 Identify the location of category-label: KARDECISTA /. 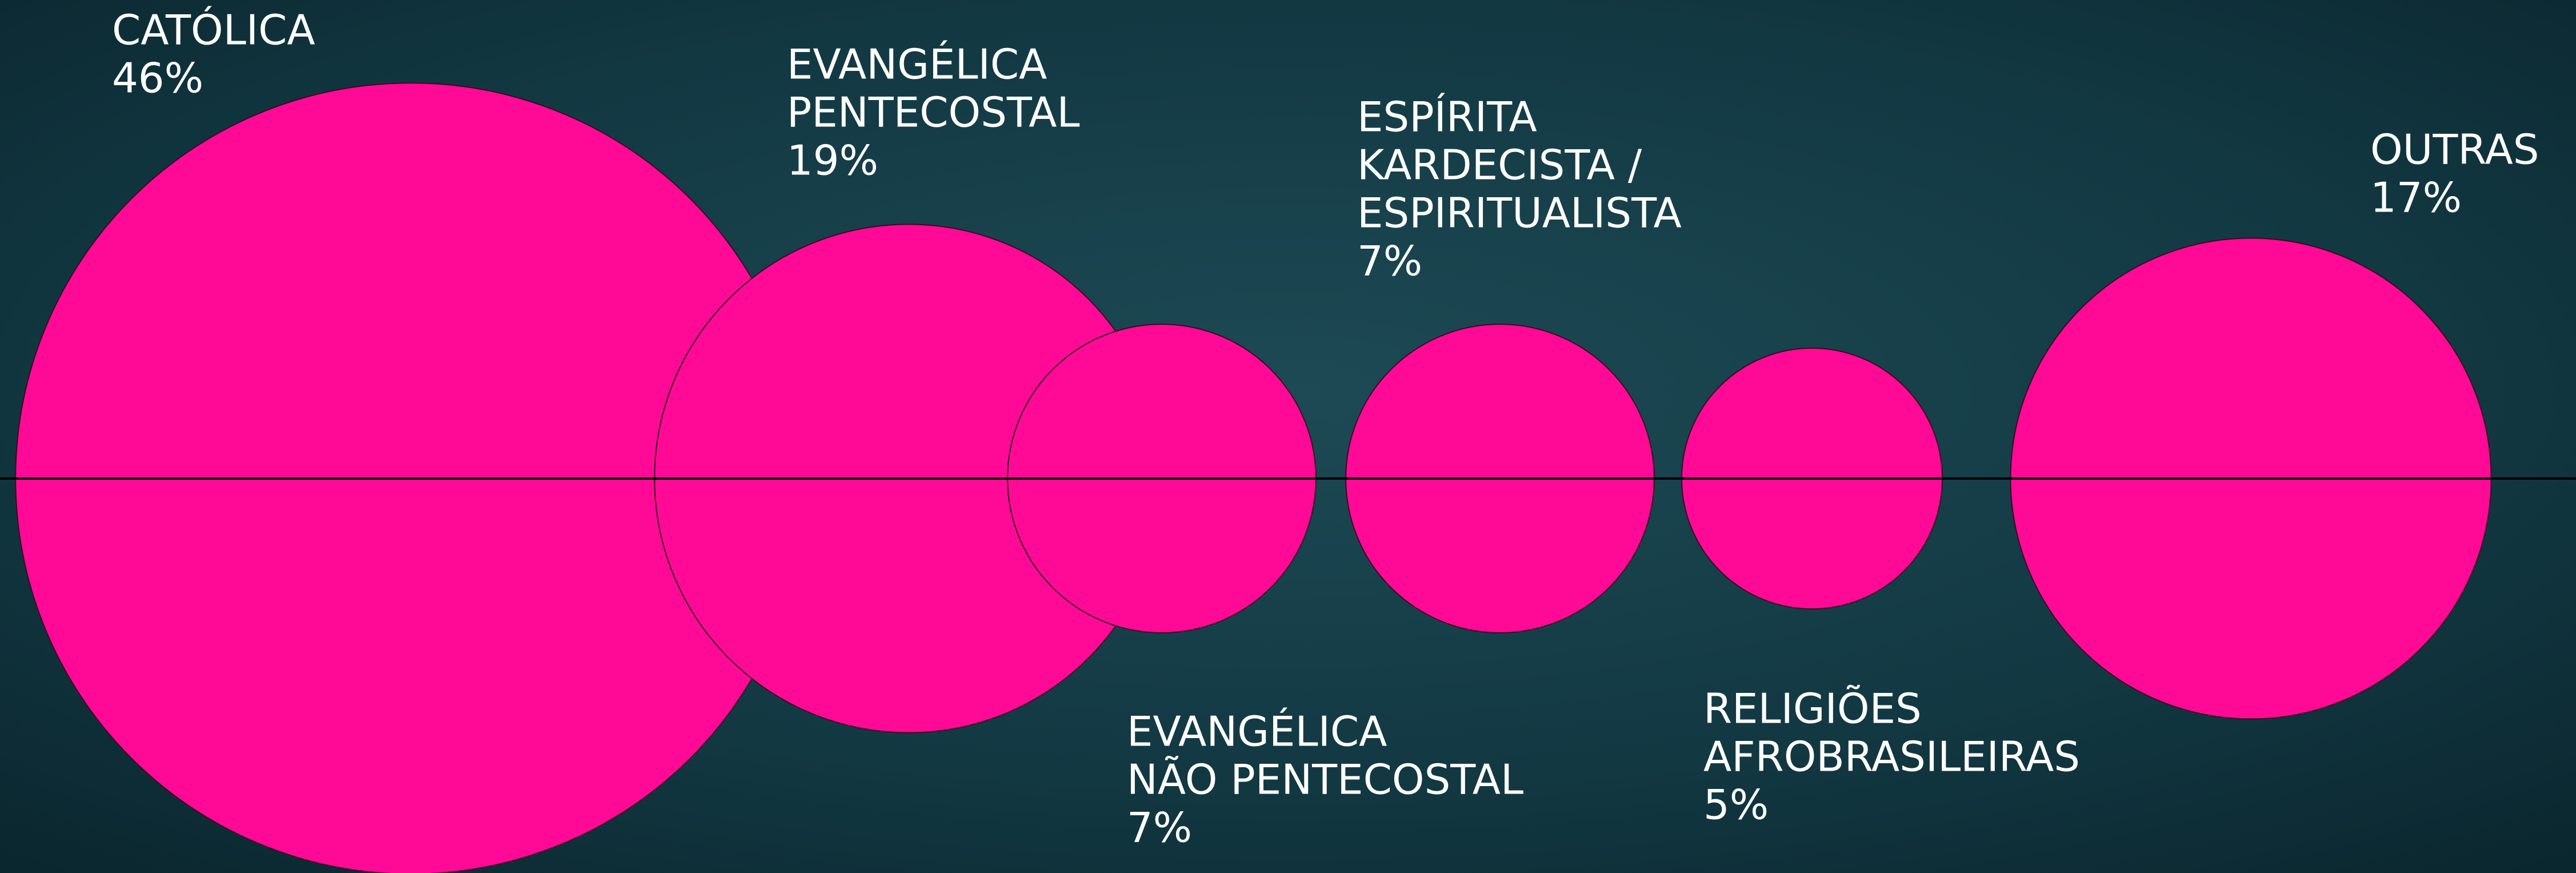
(1499, 165).